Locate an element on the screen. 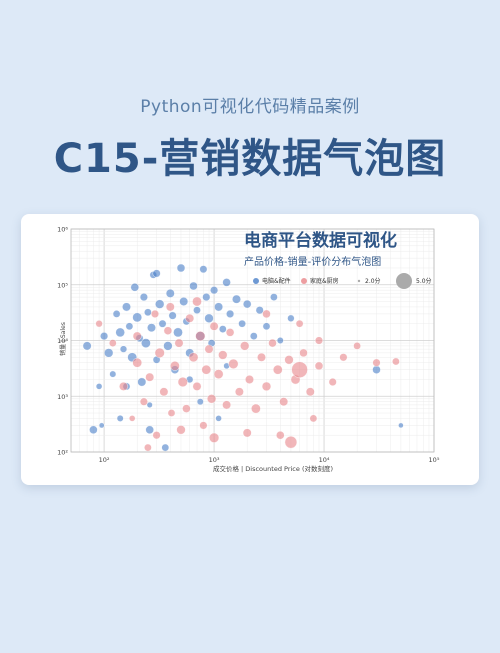 Image resolution: width=500 pixels, height=653 pixels. x-tick-label: 10² is located at coordinates (104, 460).